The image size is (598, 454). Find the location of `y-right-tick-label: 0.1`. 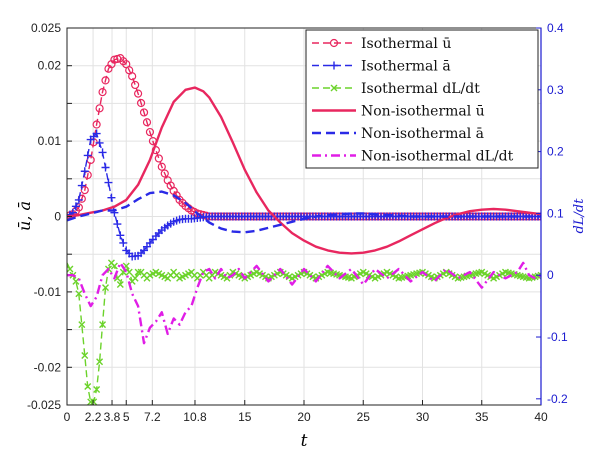

y-right-tick-label: 0.1 is located at coordinates (555, 213).